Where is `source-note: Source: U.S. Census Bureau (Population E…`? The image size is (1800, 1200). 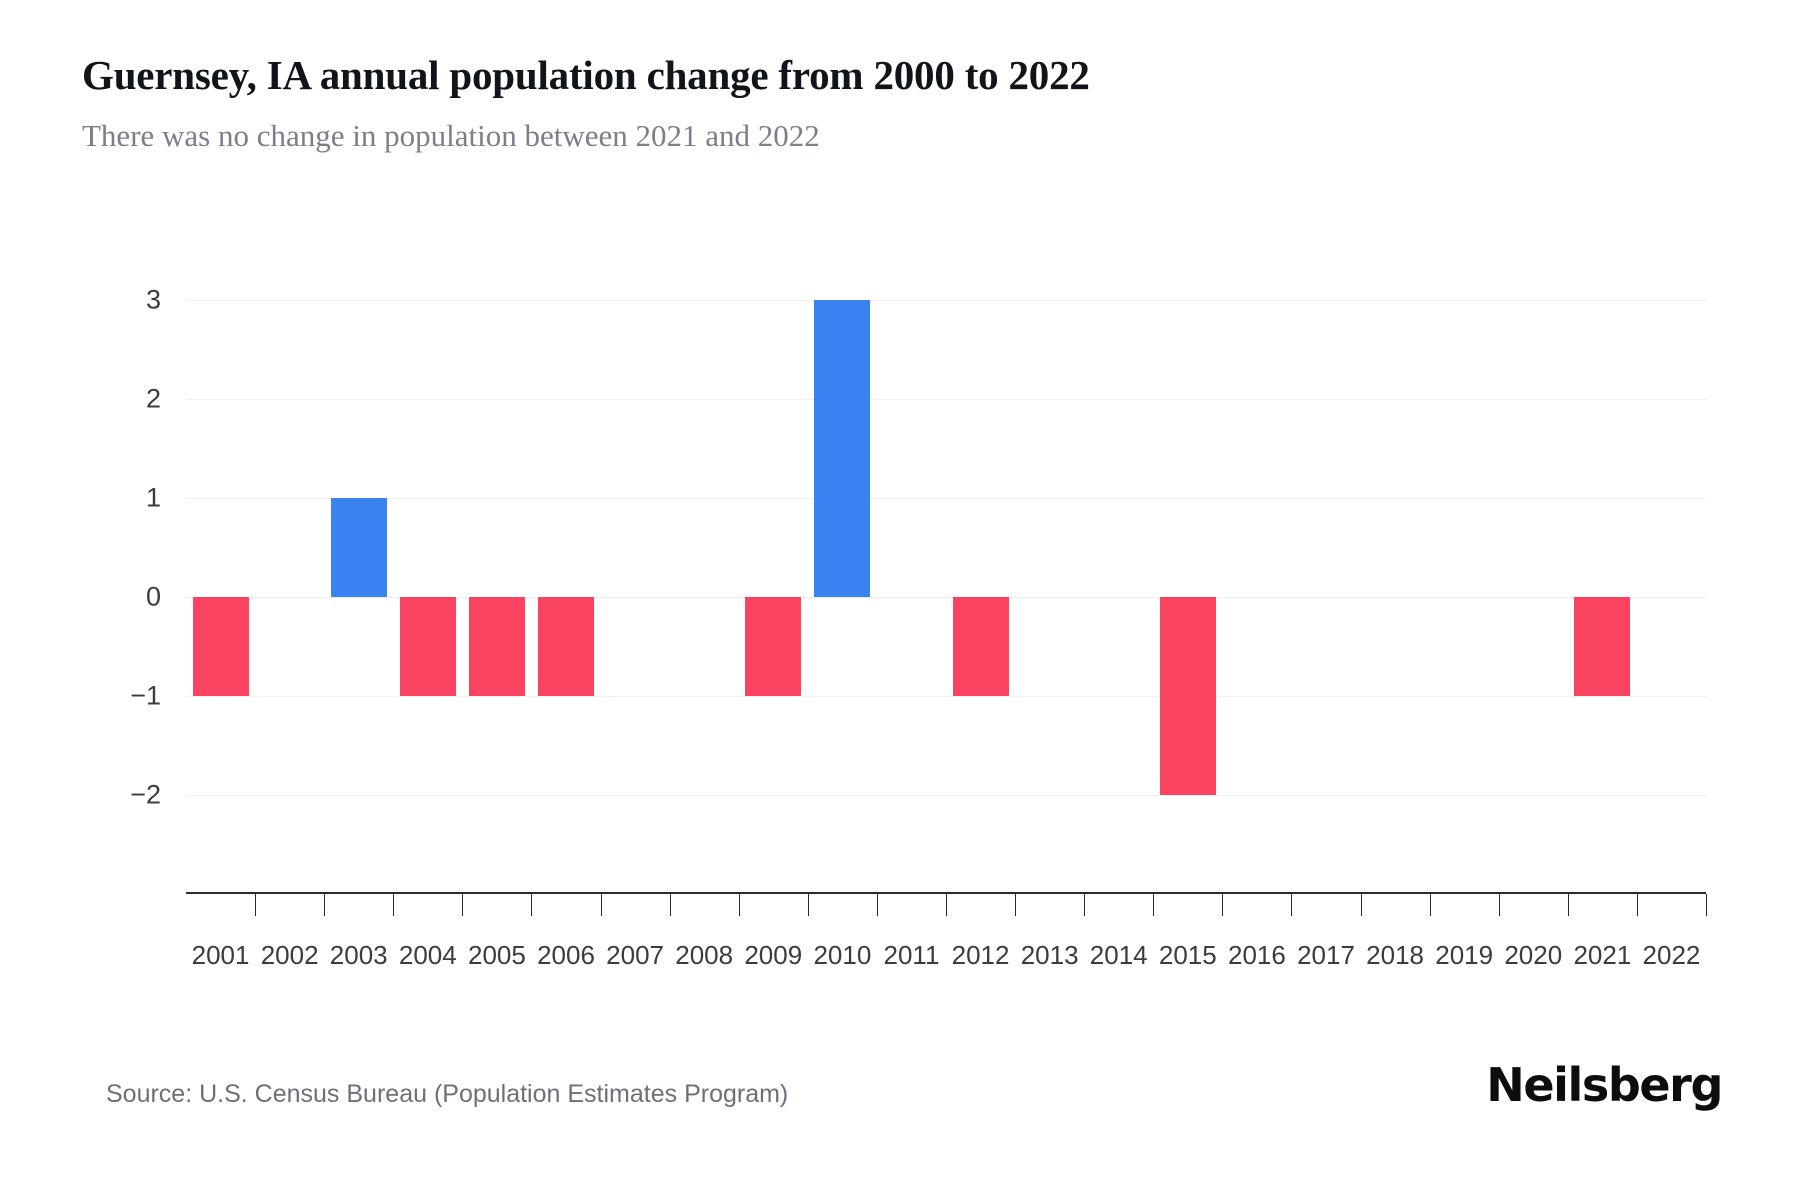
source-note: Source: U.S. Census Bureau (Population E… is located at coordinates (447, 1094).